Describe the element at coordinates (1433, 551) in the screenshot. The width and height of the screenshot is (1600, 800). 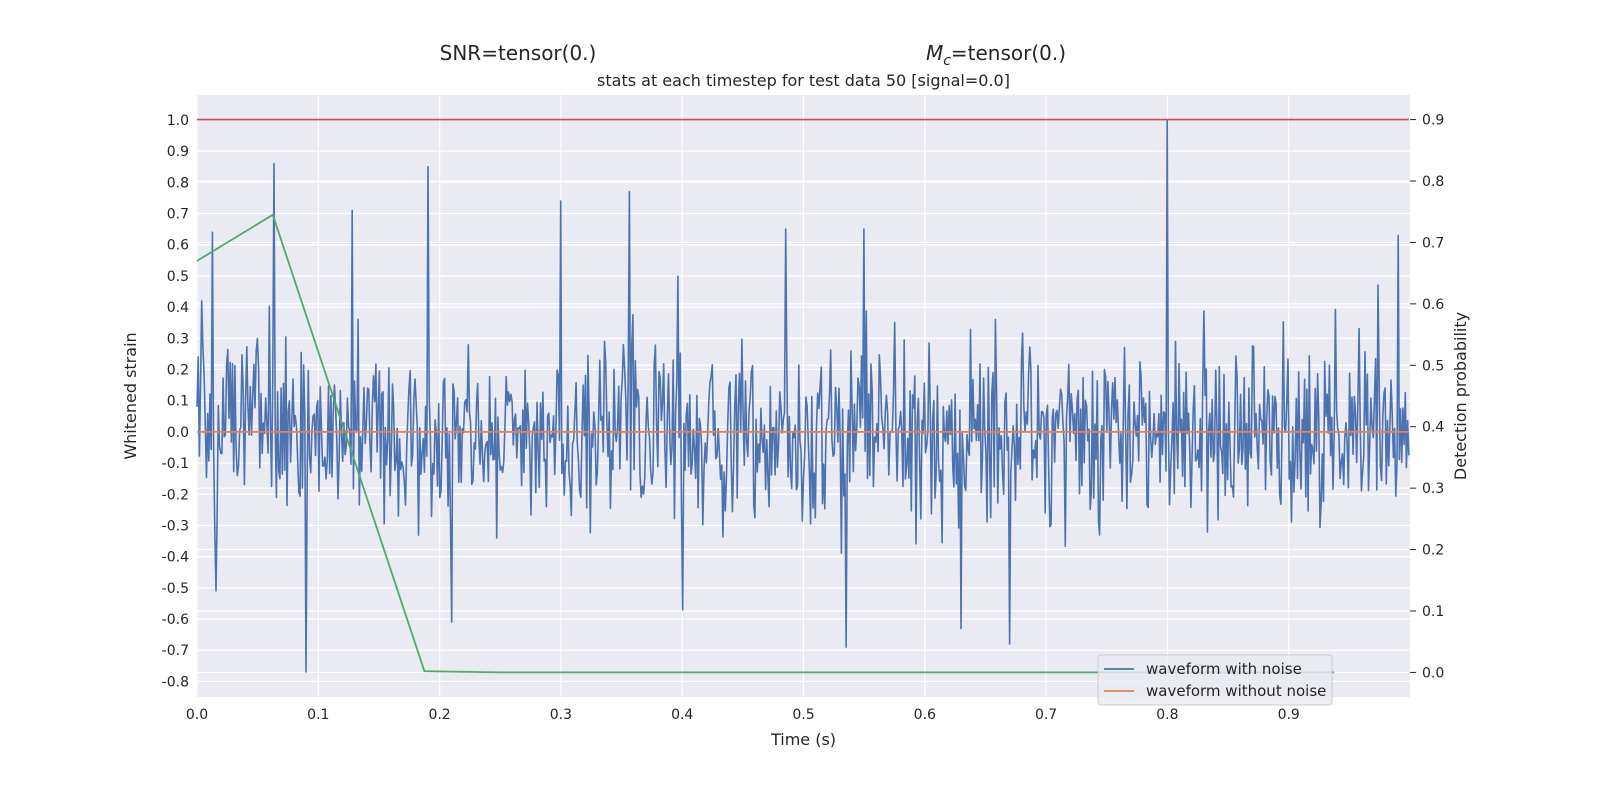
I see `y-right-tick-label: 0.2` at that location.